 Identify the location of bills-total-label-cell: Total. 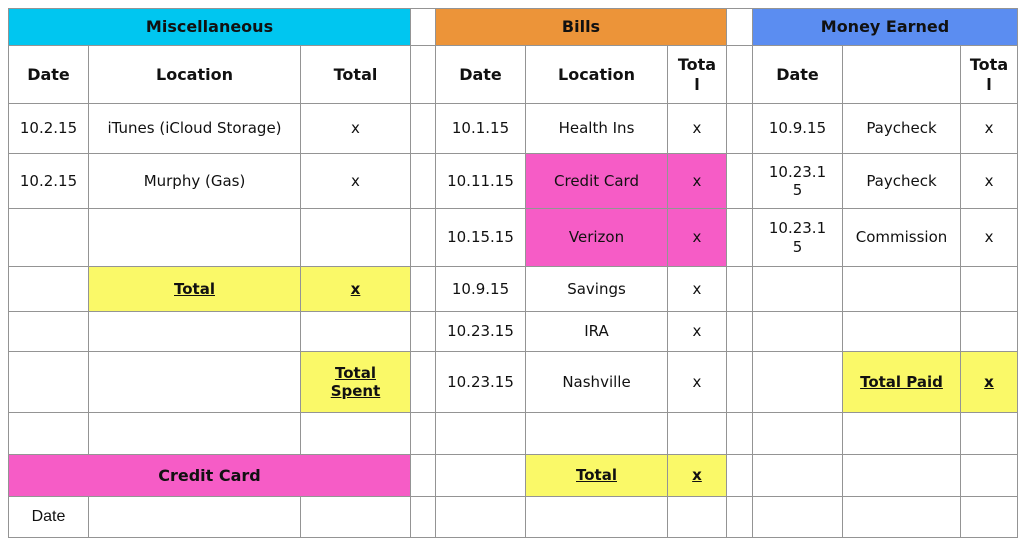
(596, 475).